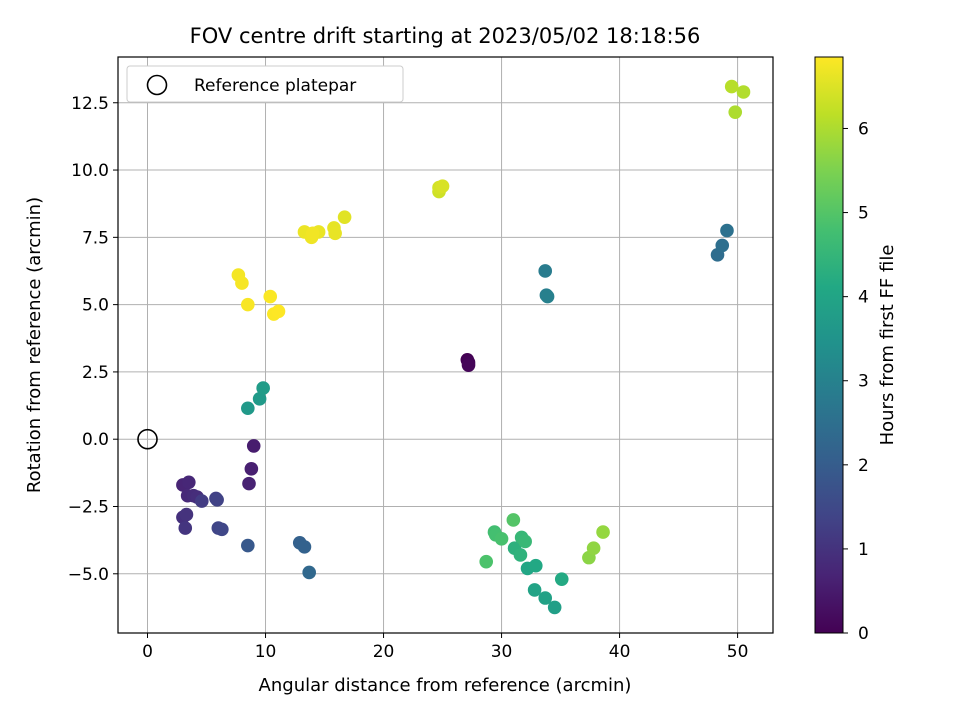 This screenshot has height=720, width=960. Describe the element at coordinates (34, 345) in the screenshot. I see `y-axis-label: Rotation from reference (arcmin)` at that location.